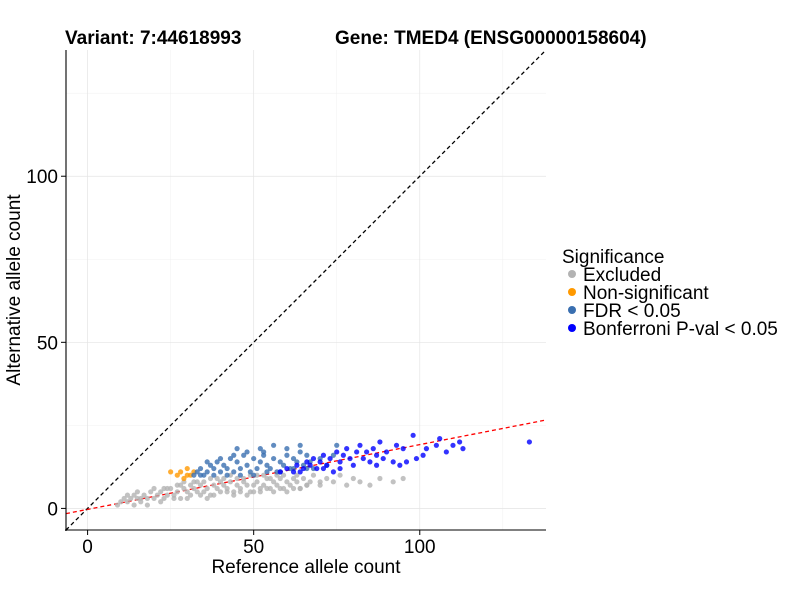 The width and height of the screenshot is (800, 600). I want to click on legend-key, so click(572, 328).